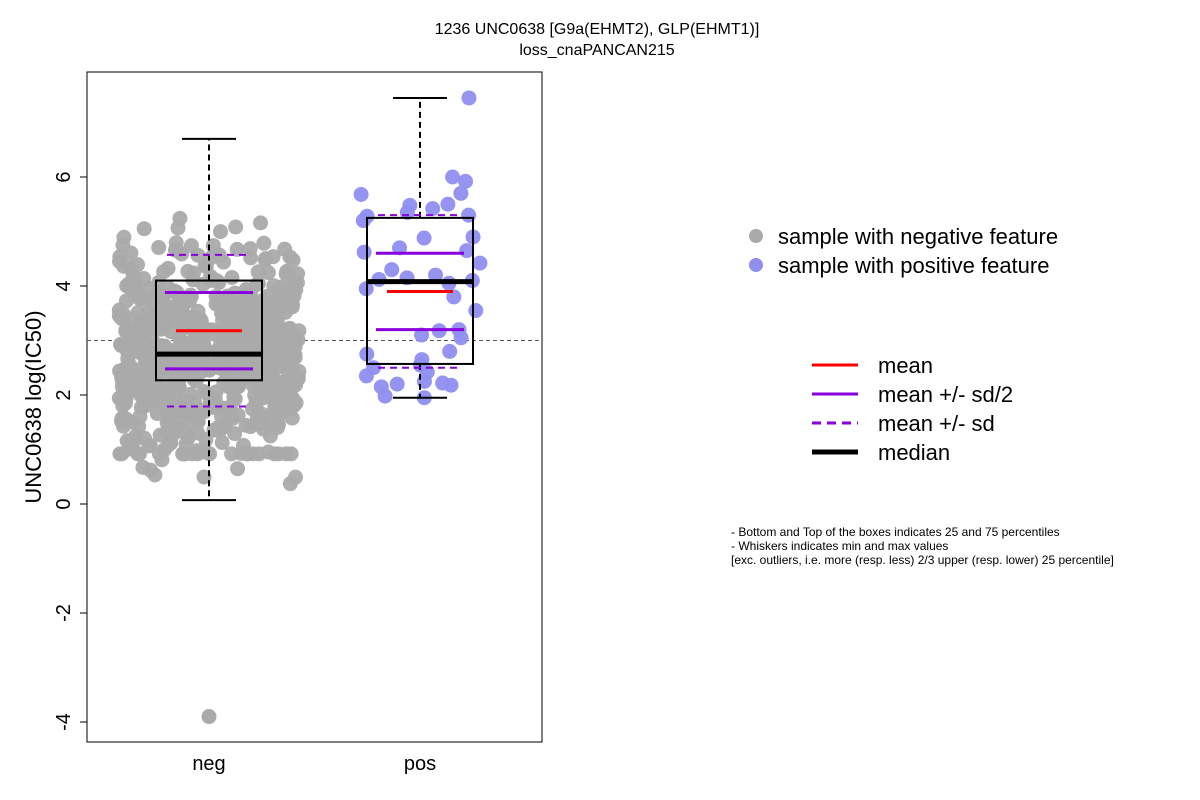 This screenshot has height=800, width=1200. What do you see at coordinates (64, 722) in the screenshot?
I see `y-tick-label: -4` at bounding box center [64, 722].